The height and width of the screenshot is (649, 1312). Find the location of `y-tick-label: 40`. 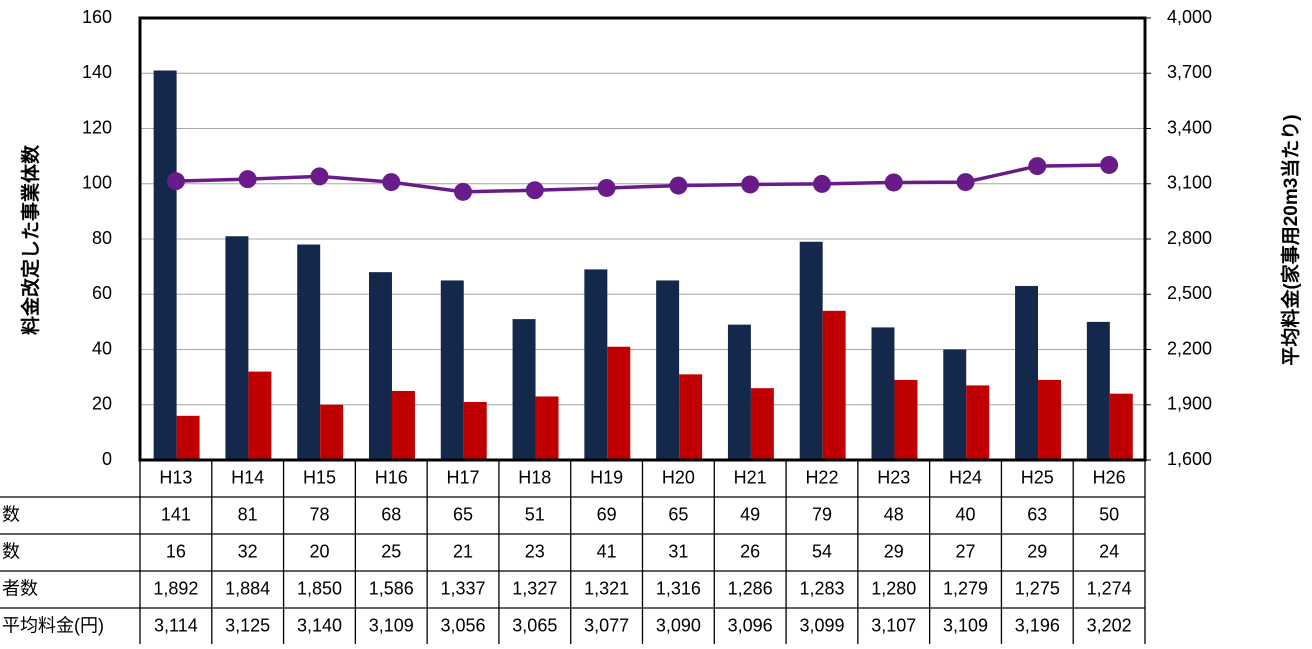

y-tick-label: 40 is located at coordinates (102, 348).